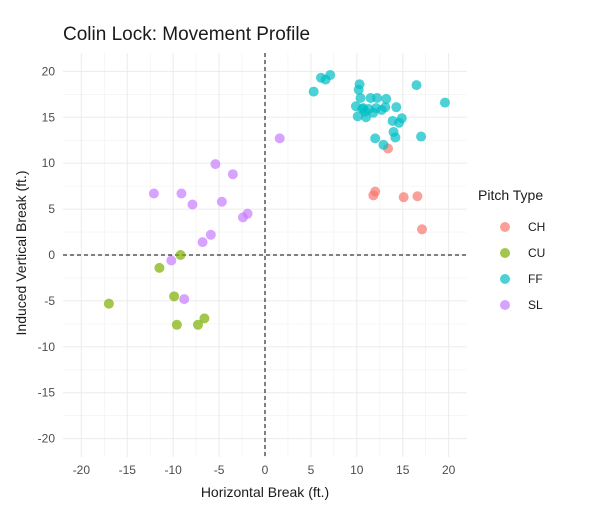 The width and height of the screenshot is (596, 514). Describe the element at coordinates (536, 227) in the screenshot. I see `legend-label-ch: CH` at that location.